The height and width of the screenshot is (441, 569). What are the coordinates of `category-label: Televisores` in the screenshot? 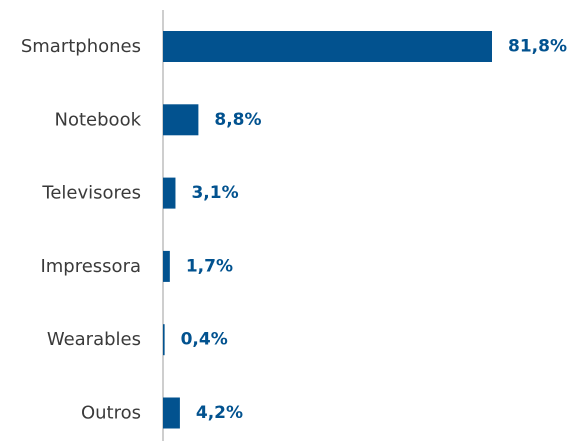 It's located at (91, 193).